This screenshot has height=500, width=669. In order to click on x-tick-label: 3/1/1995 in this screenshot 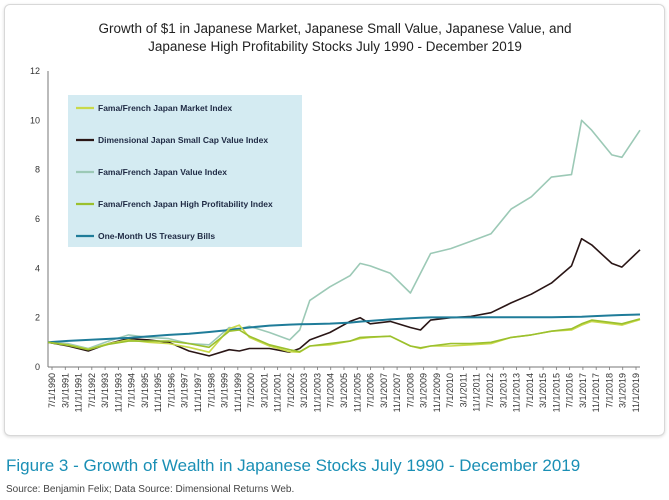, I will do `click(145, 390)`.